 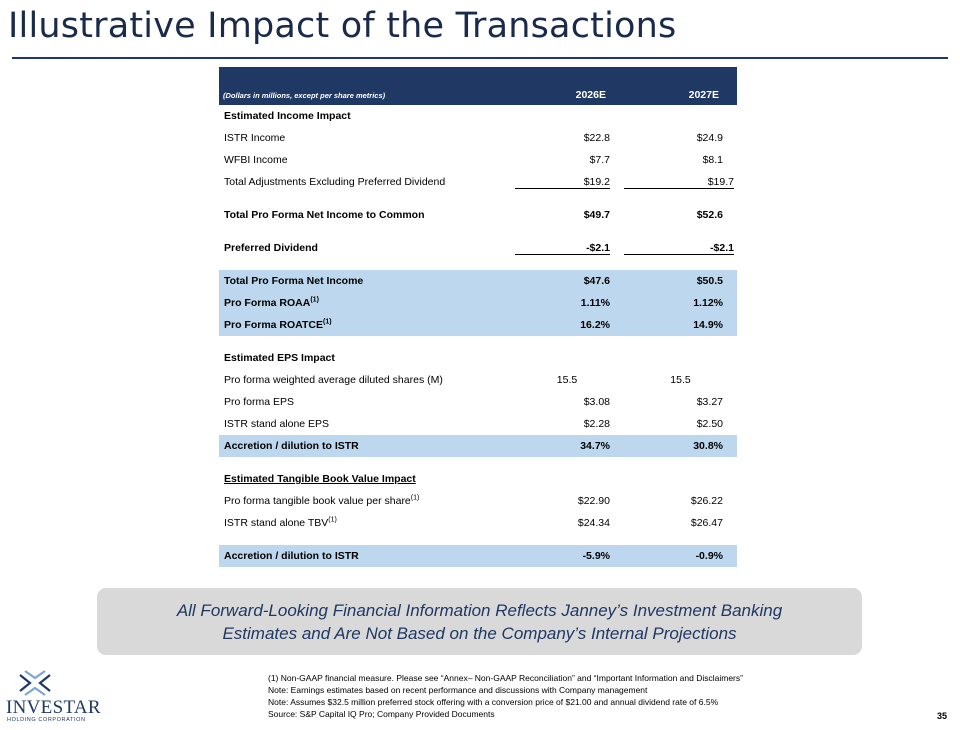 What do you see at coordinates (680, 281) in the screenshot?
I see `value-2027e: $50.5` at bounding box center [680, 281].